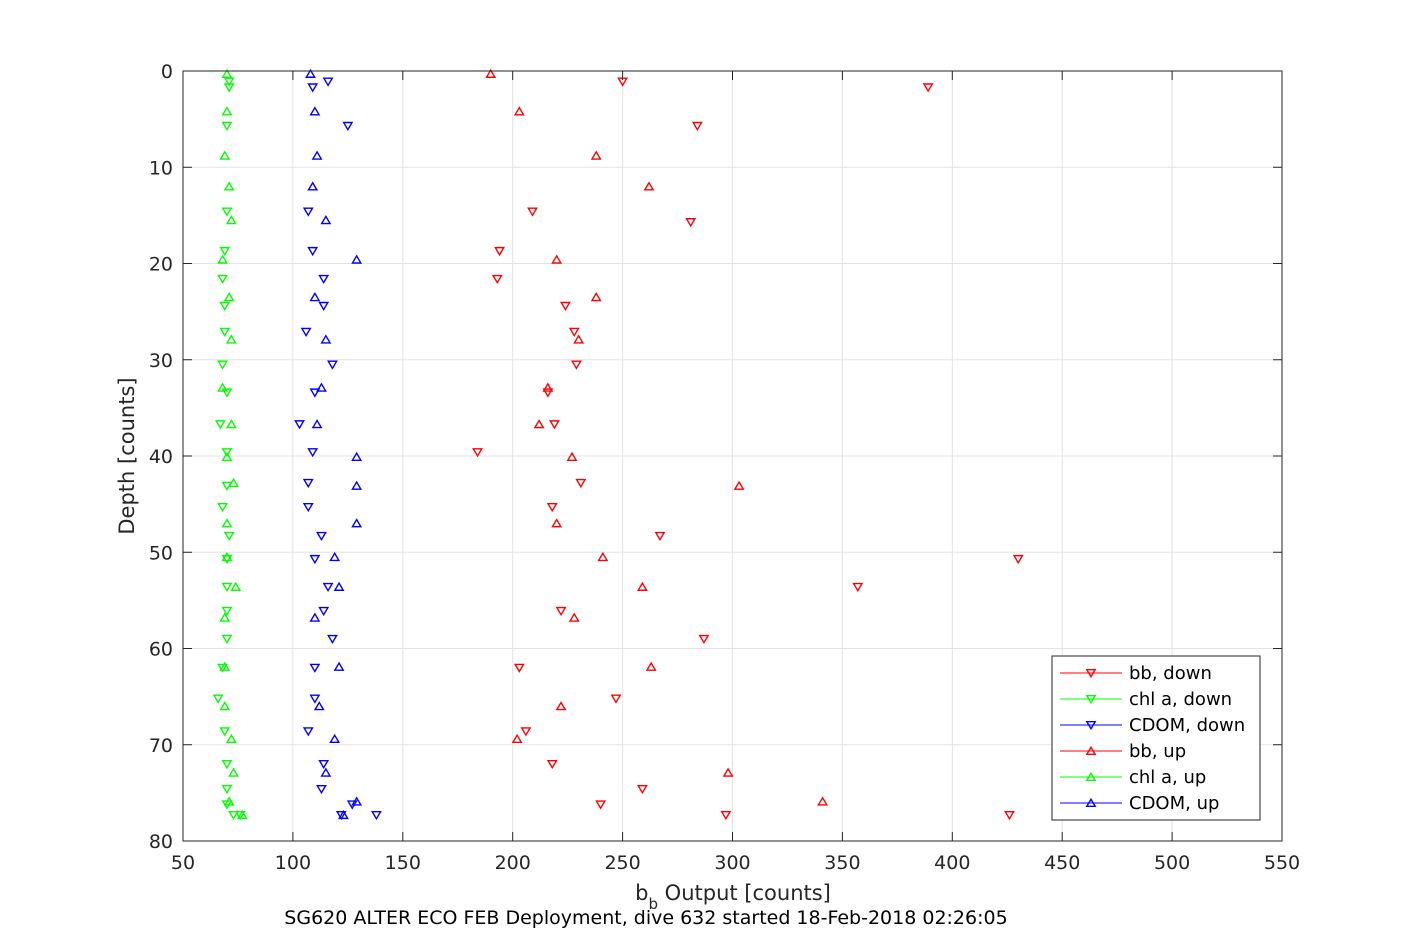  Describe the element at coordinates (1180, 699) in the screenshot. I see `legend-entry: chl a, down` at that location.